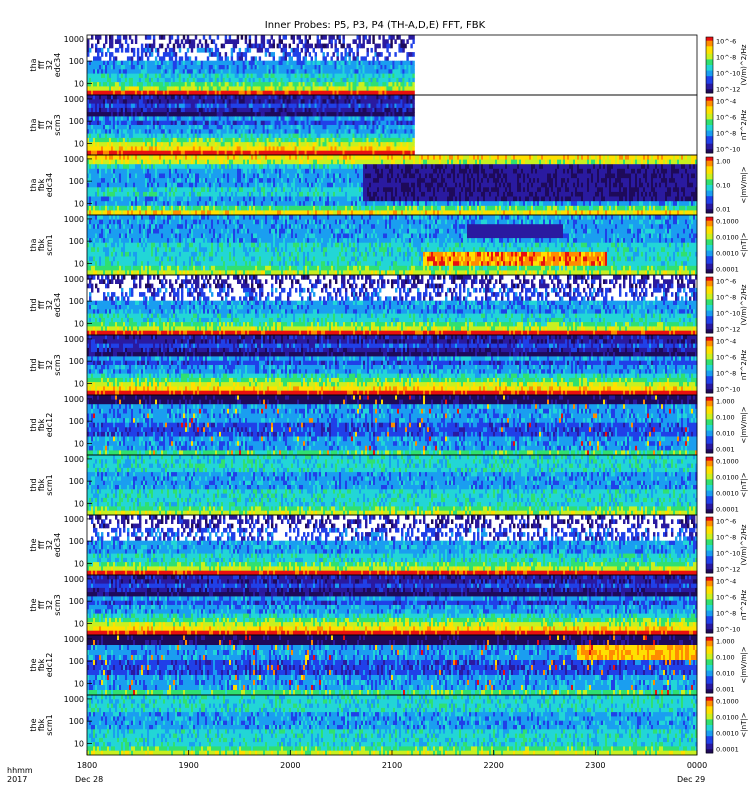  I want to click on date-start-label: Dec 28, so click(89, 779).